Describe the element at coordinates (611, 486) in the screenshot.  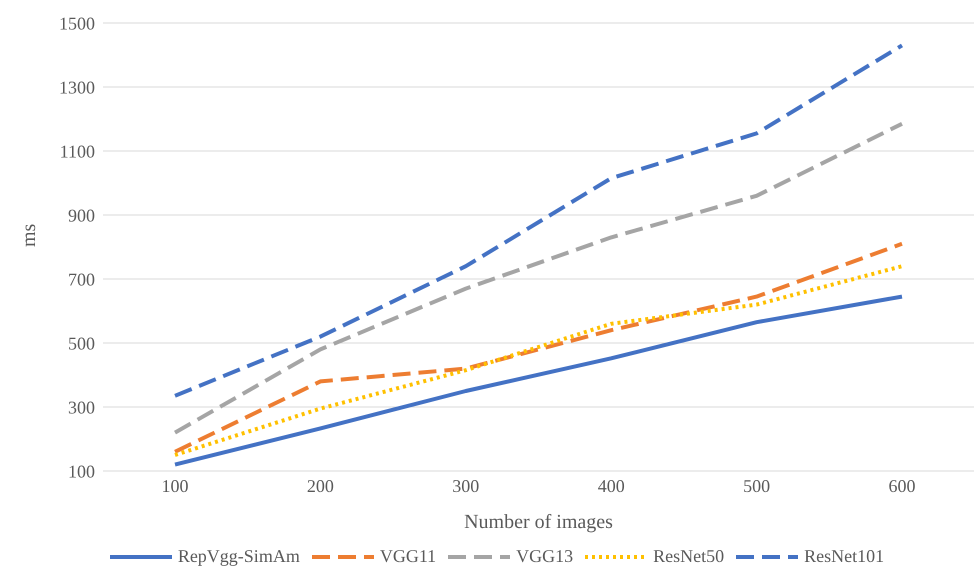
I see `x-tick-label: 400` at that location.